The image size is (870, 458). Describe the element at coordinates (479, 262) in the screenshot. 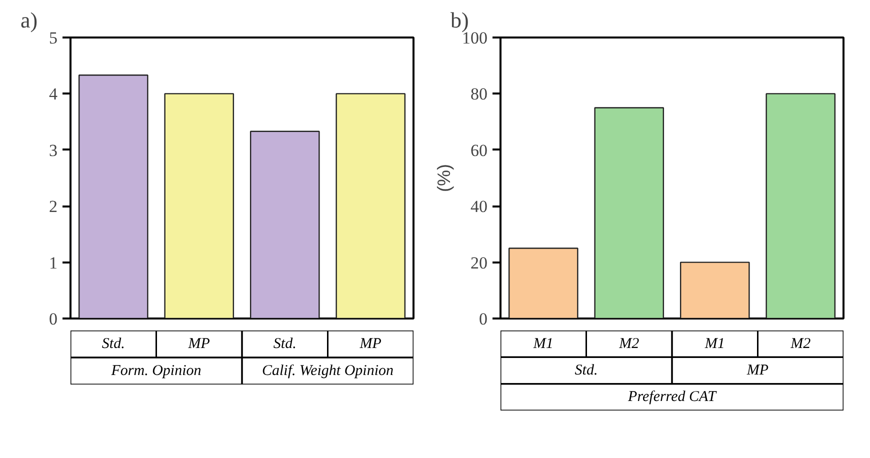

I see `y-tick-label: 20` at that location.